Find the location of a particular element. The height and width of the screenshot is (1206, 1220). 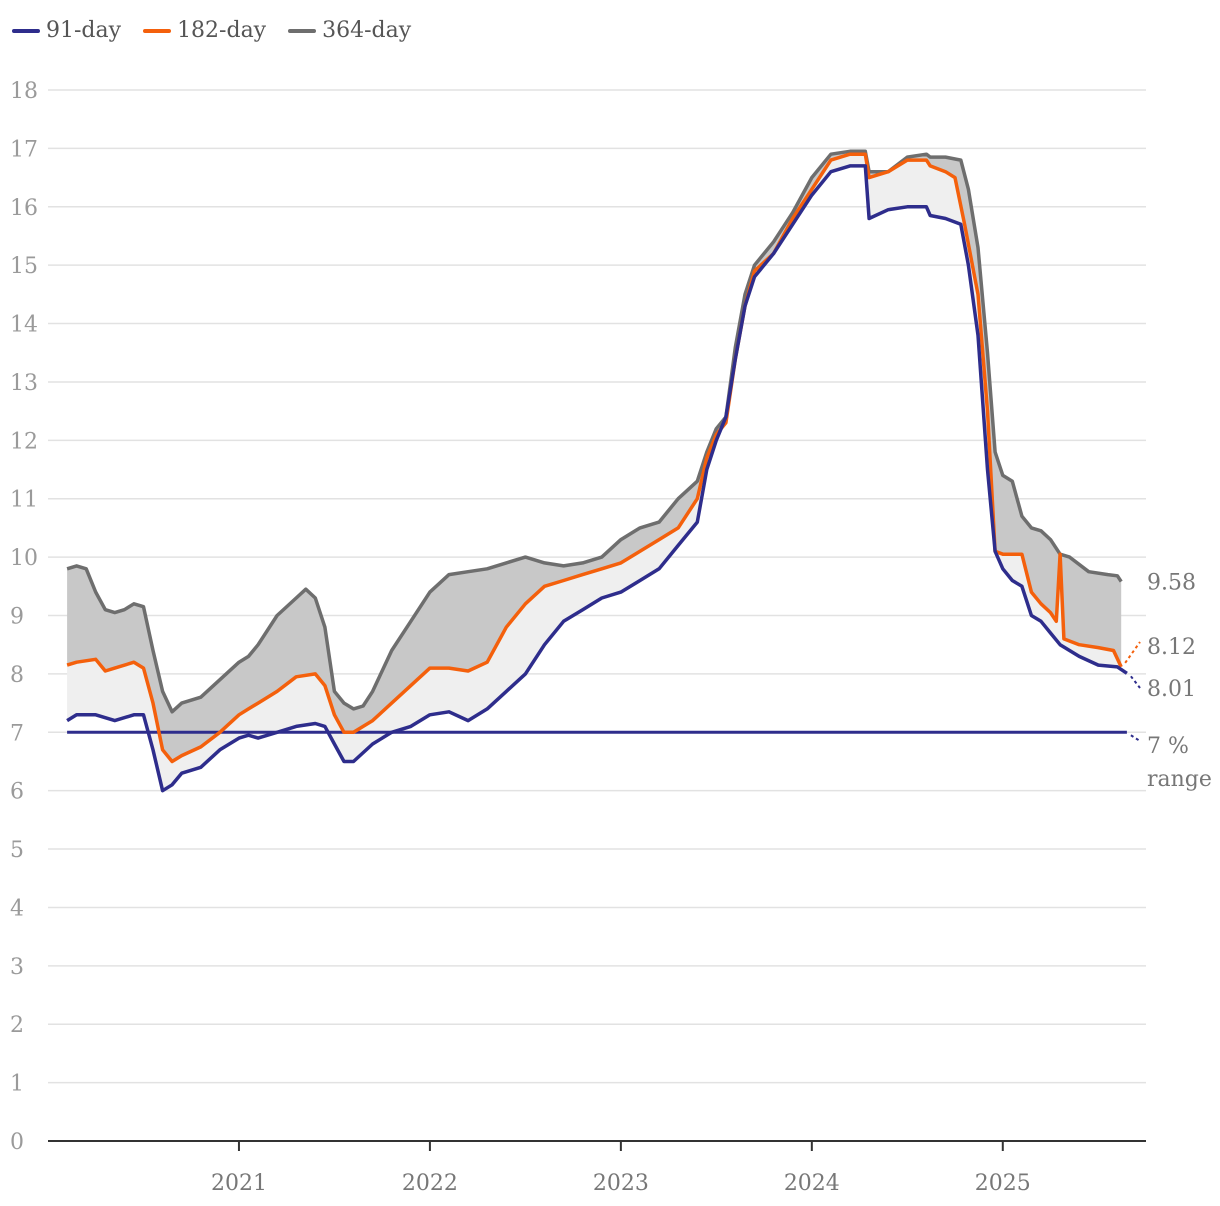

y-tick-label-10: 10 is located at coordinates (24, 558).